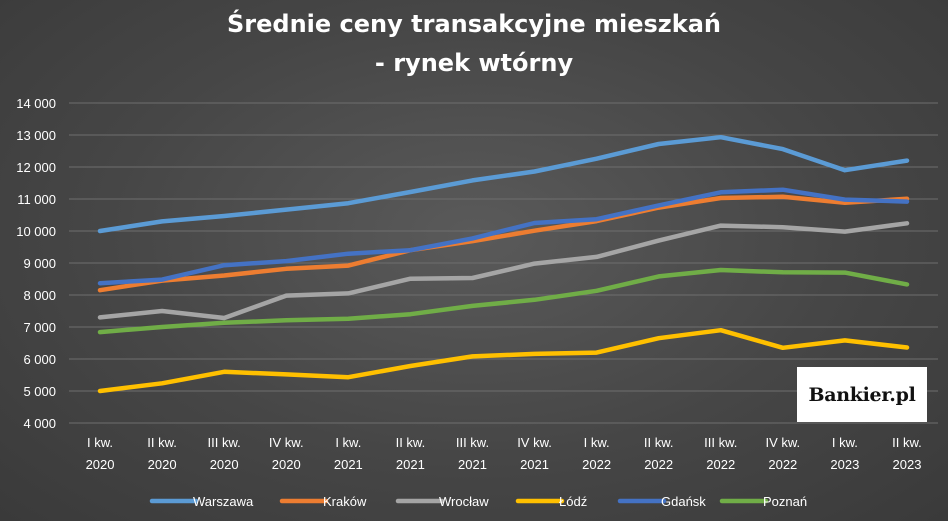 This screenshot has width=948, height=521. What do you see at coordinates (683, 501) in the screenshot?
I see `legend-label: Gdańsk` at bounding box center [683, 501].